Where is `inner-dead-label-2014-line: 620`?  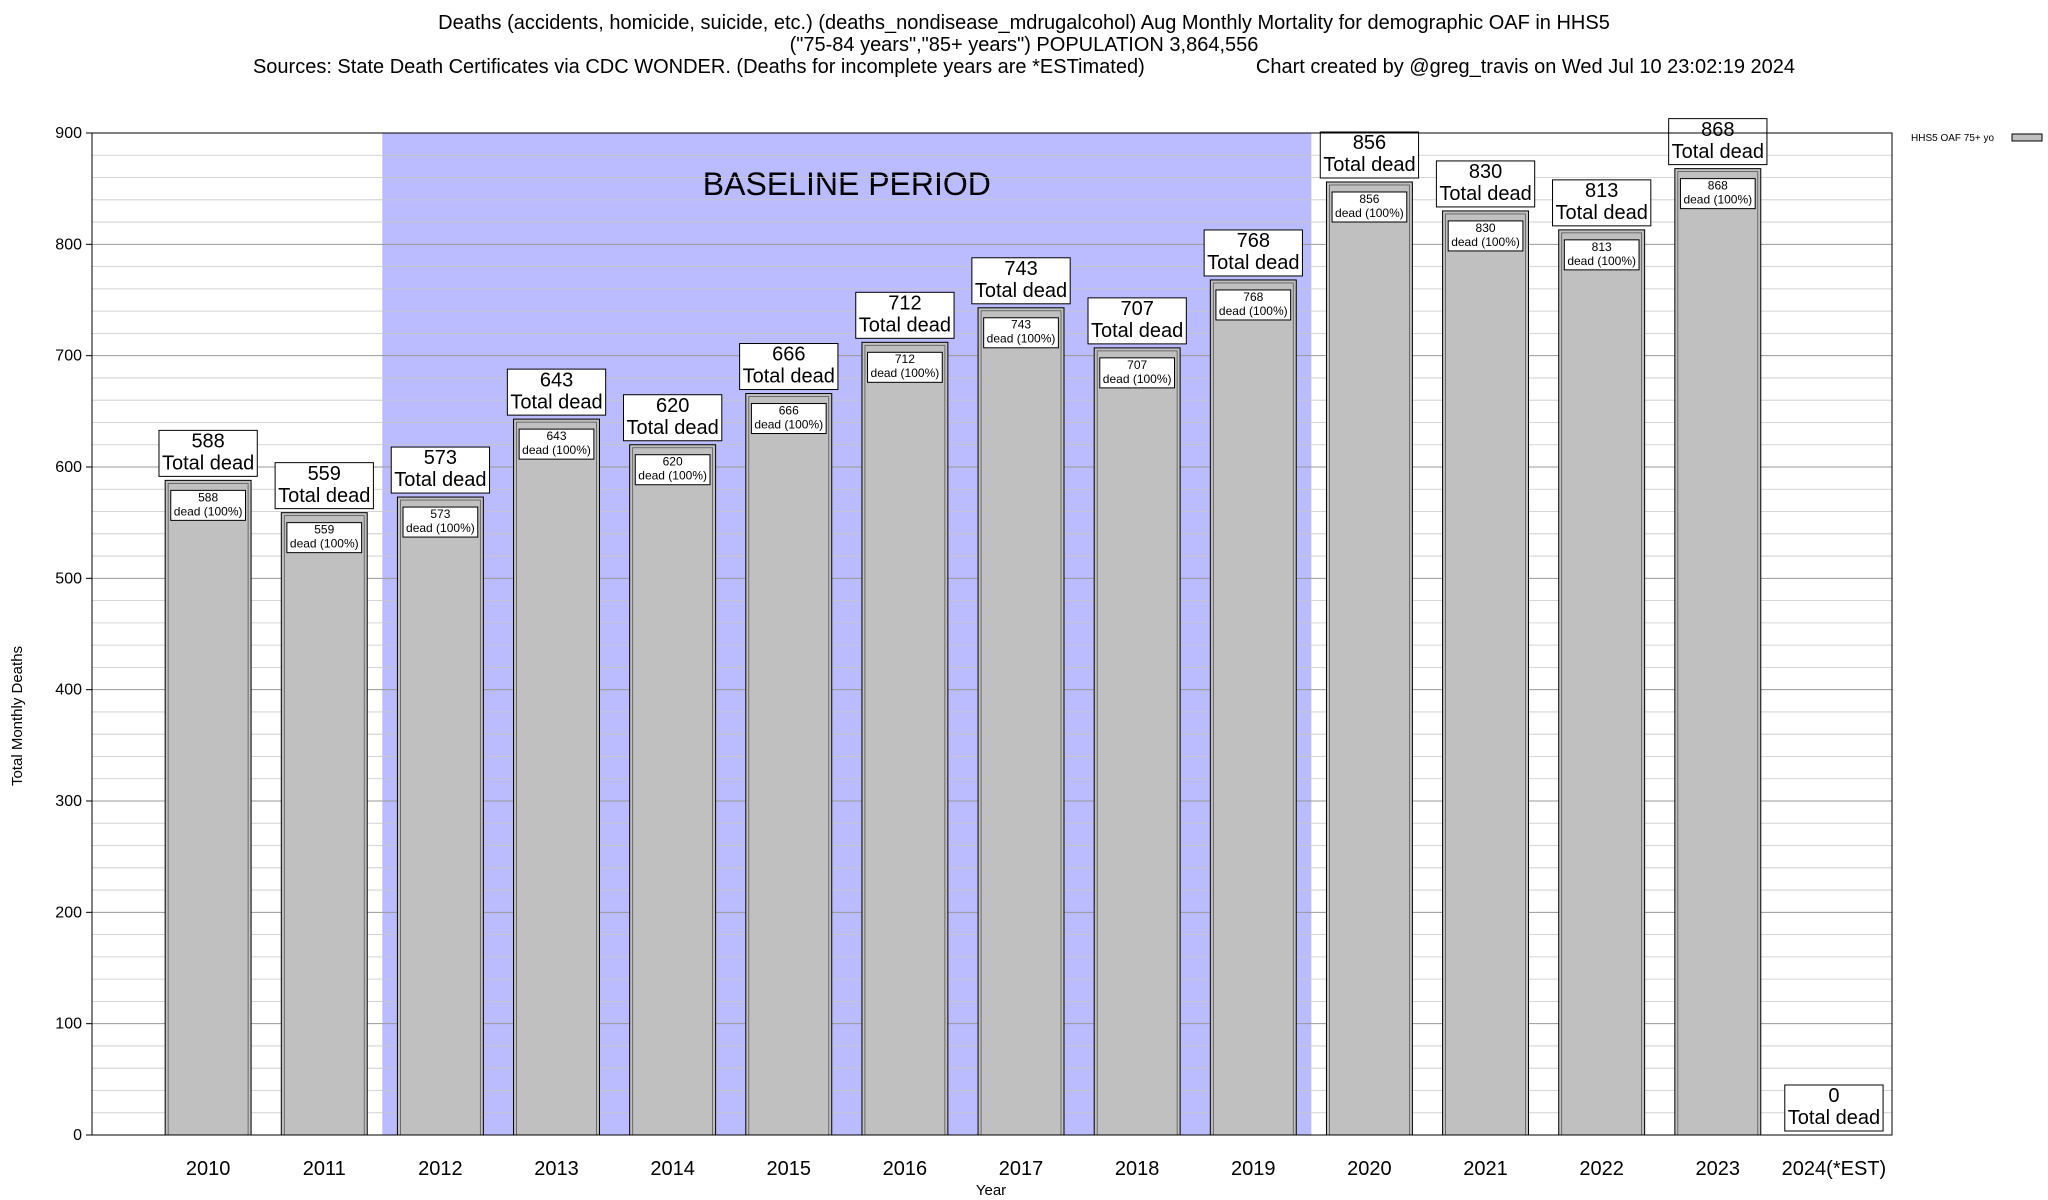 inner-dead-label-2014-line: 620 is located at coordinates (673, 462).